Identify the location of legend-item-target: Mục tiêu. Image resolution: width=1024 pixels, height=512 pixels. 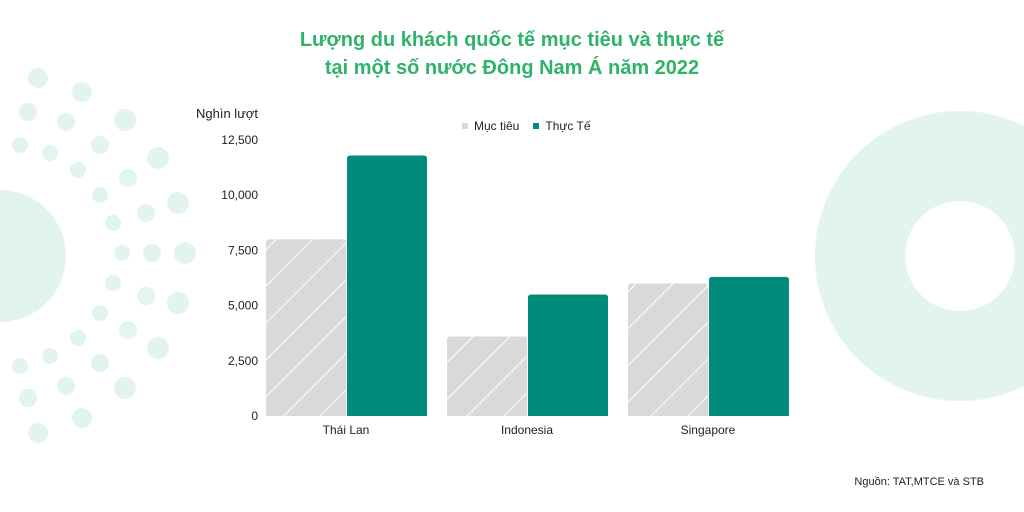
(490, 126).